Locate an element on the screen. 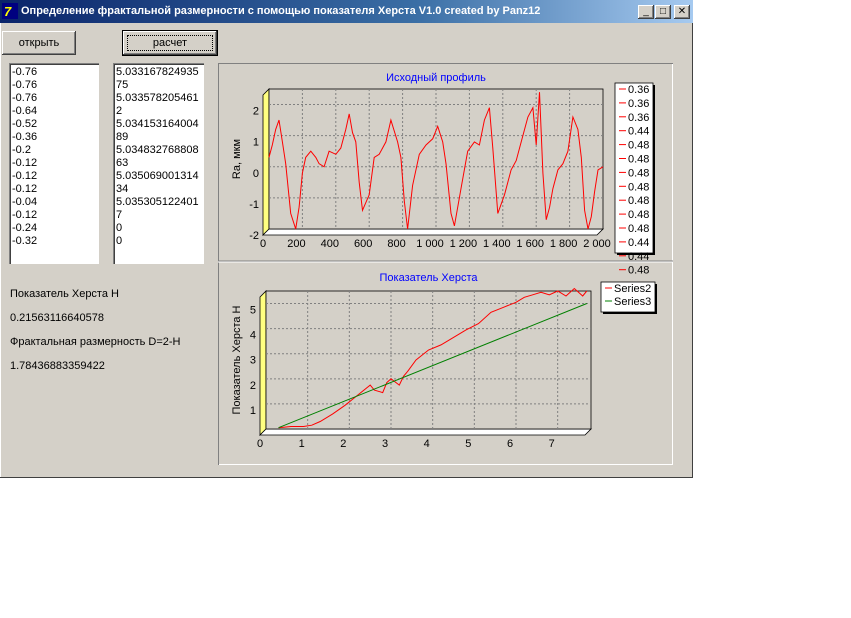 The height and width of the screenshot is (618, 851). x-tick-label: 400 is located at coordinates (330, 244).